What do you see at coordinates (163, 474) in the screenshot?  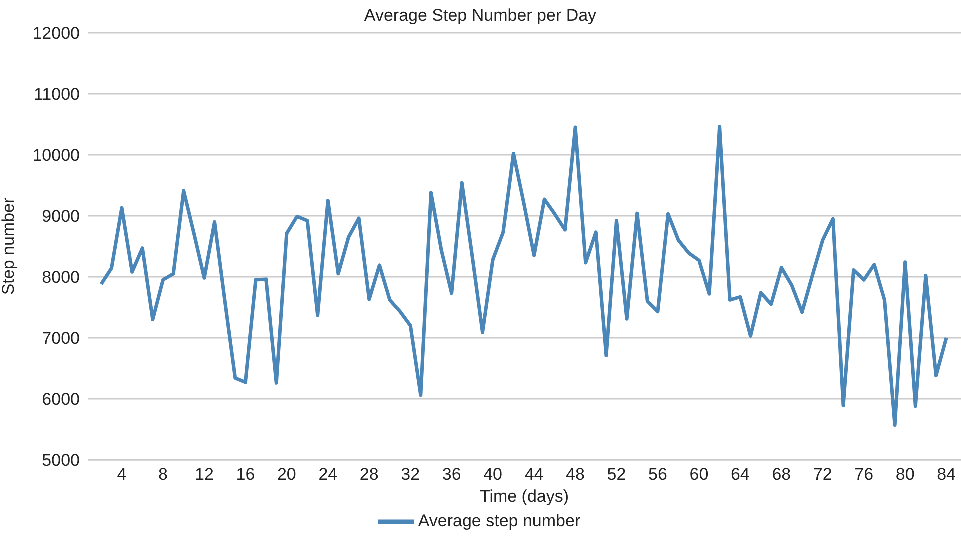 I see `x-tick-label: 8` at bounding box center [163, 474].